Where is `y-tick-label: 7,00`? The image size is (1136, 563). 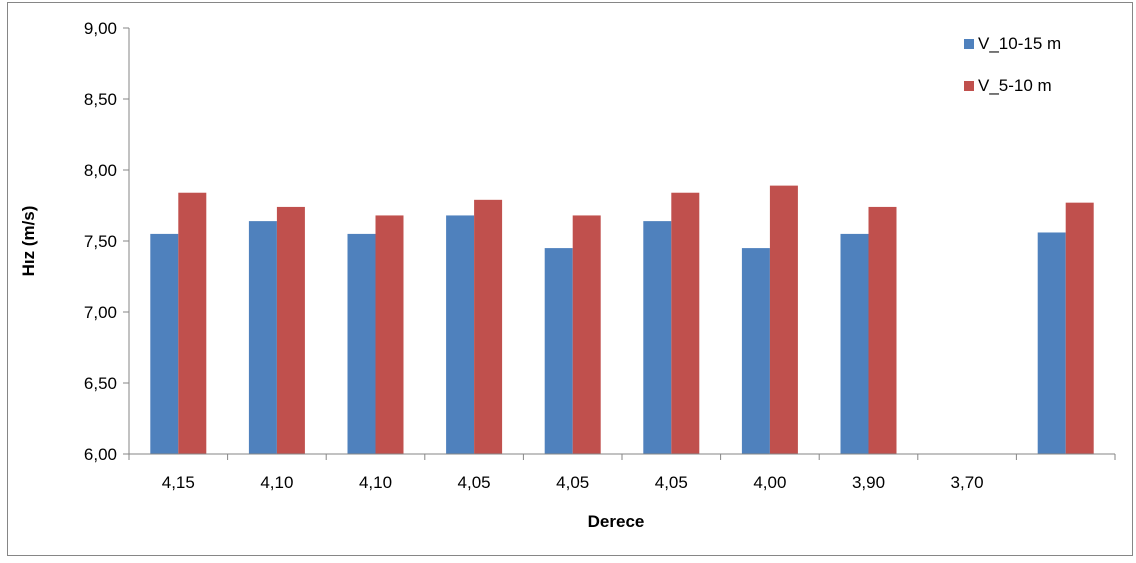 y-tick-label: 7,00 is located at coordinates (100, 312).